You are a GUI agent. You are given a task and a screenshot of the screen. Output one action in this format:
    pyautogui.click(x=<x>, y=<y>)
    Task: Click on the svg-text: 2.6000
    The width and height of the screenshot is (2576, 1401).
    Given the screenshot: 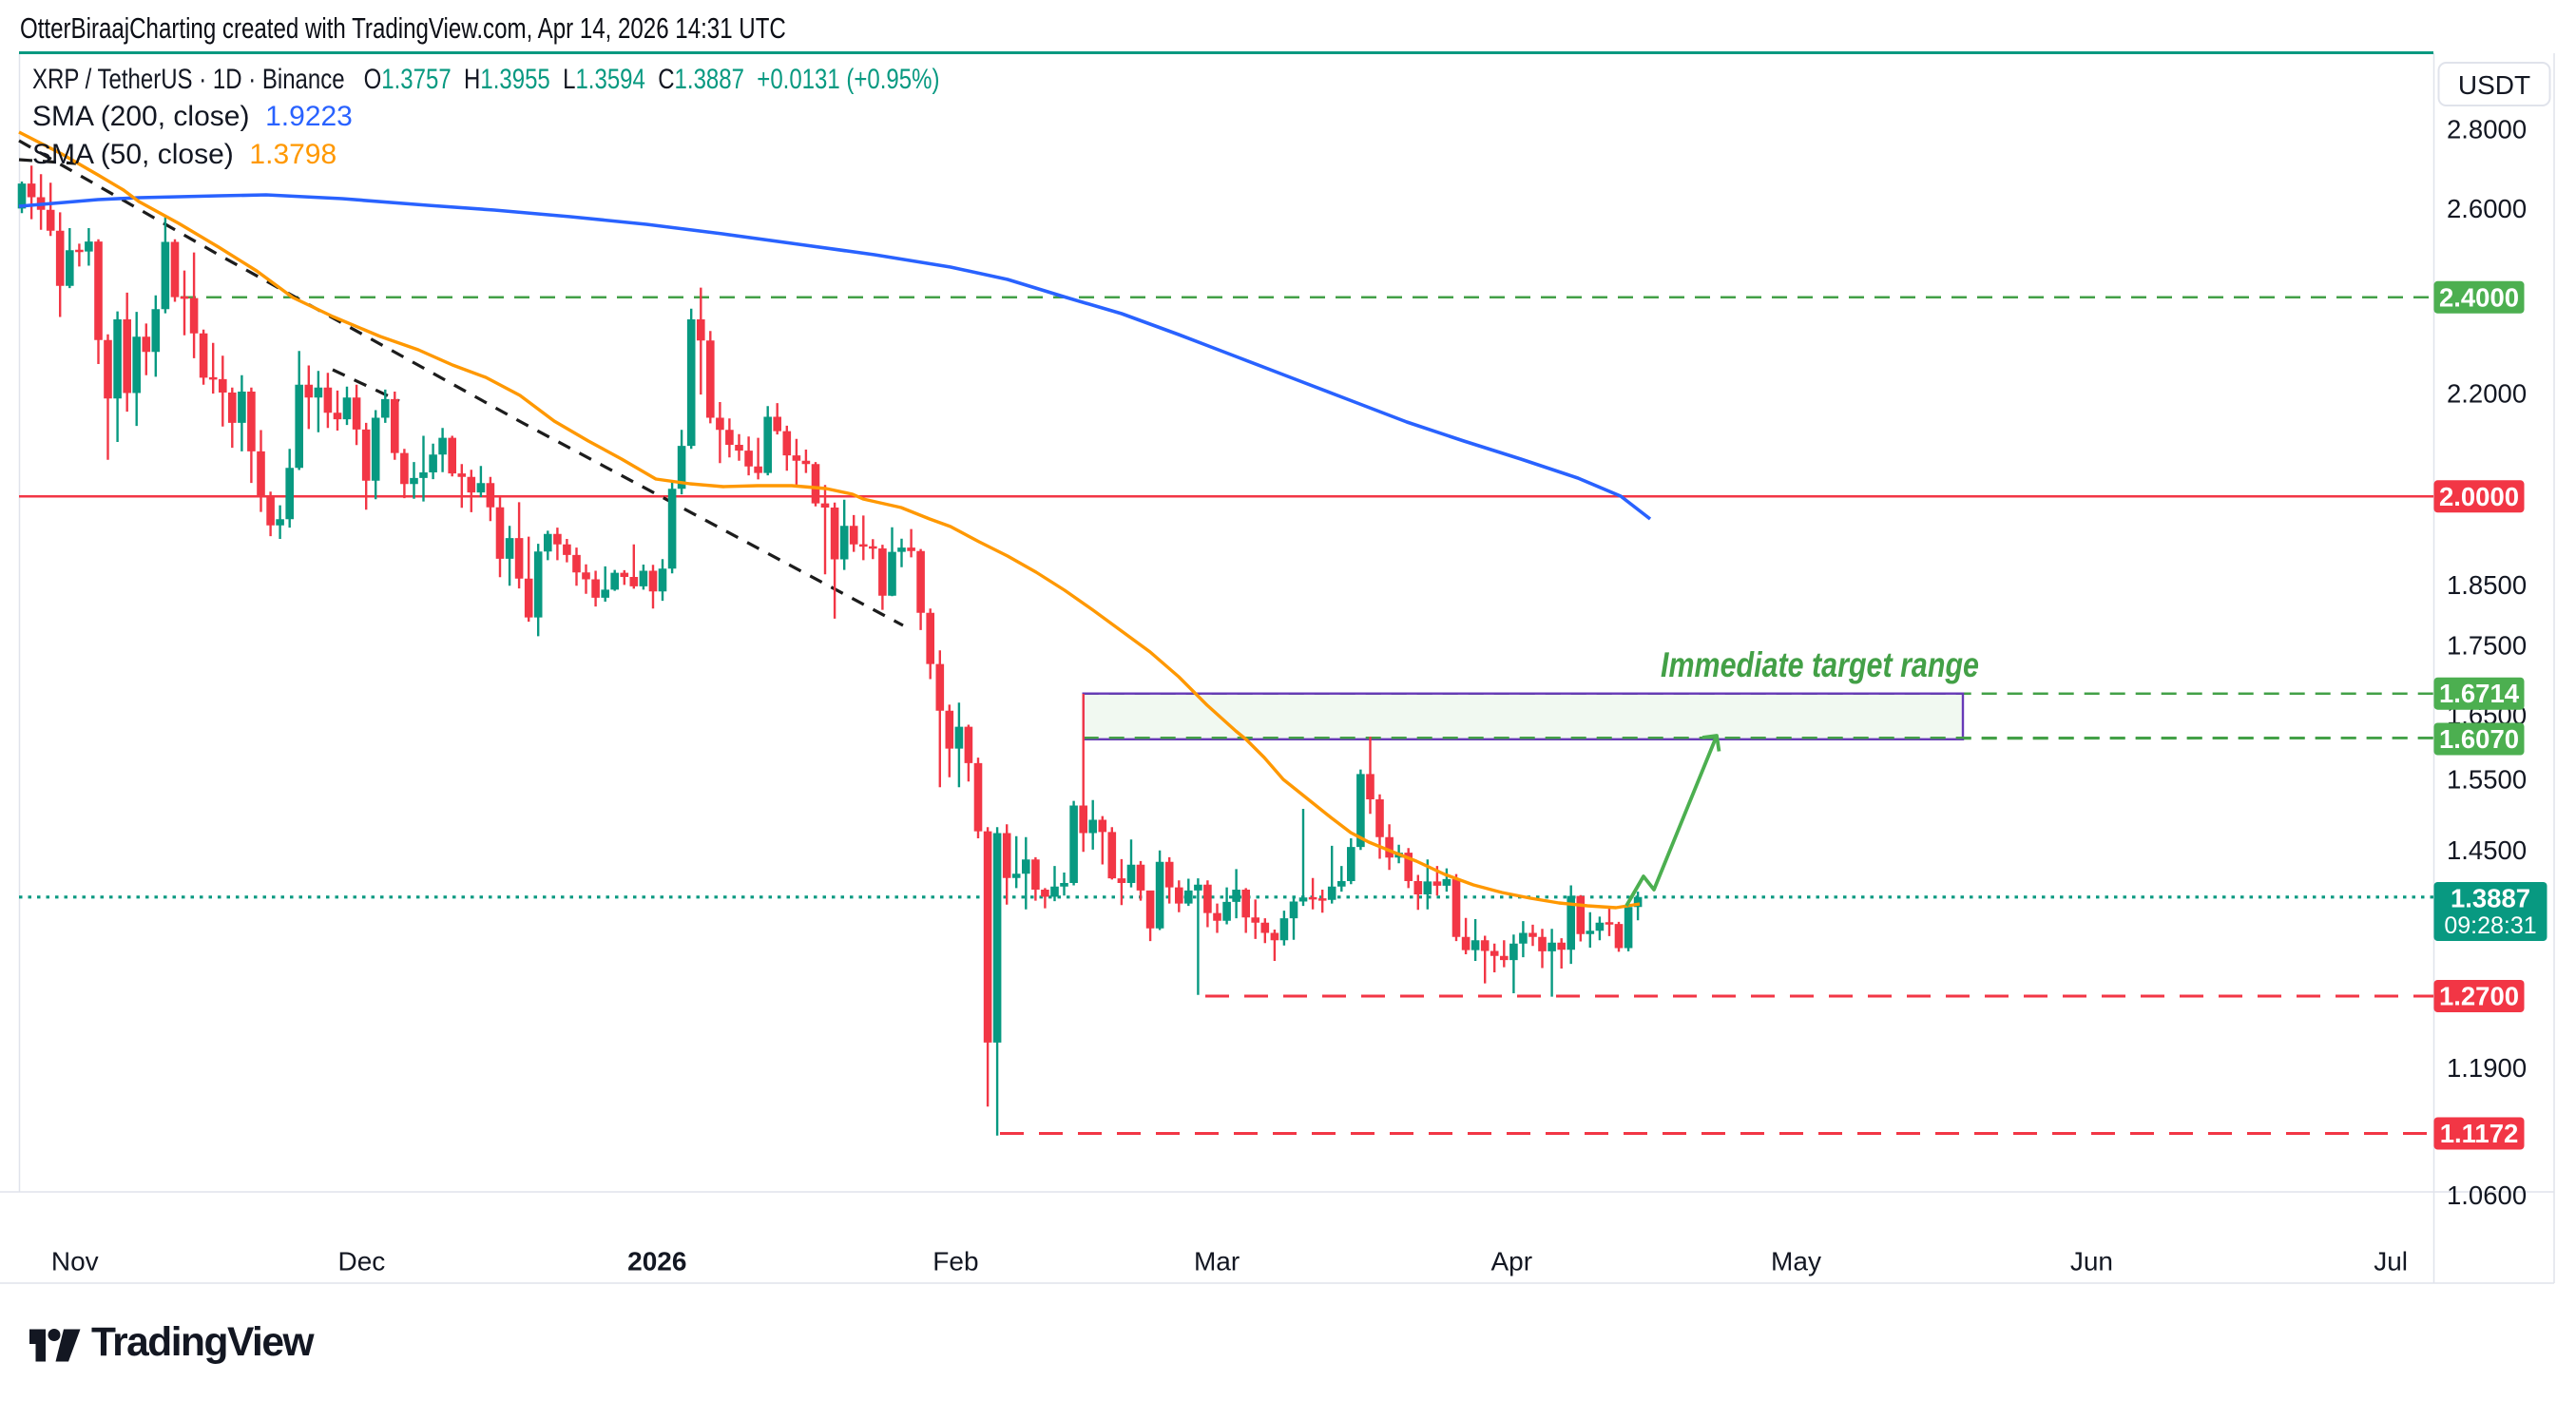 What is the action you would take?
    pyautogui.click(x=2487, y=208)
    